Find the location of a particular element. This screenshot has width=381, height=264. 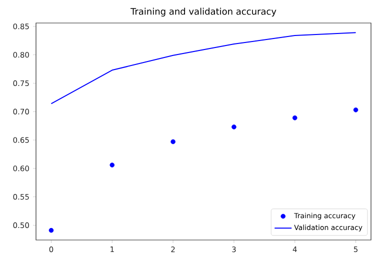

chart-title: Training and validation accuracy is located at coordinates (203, 12).